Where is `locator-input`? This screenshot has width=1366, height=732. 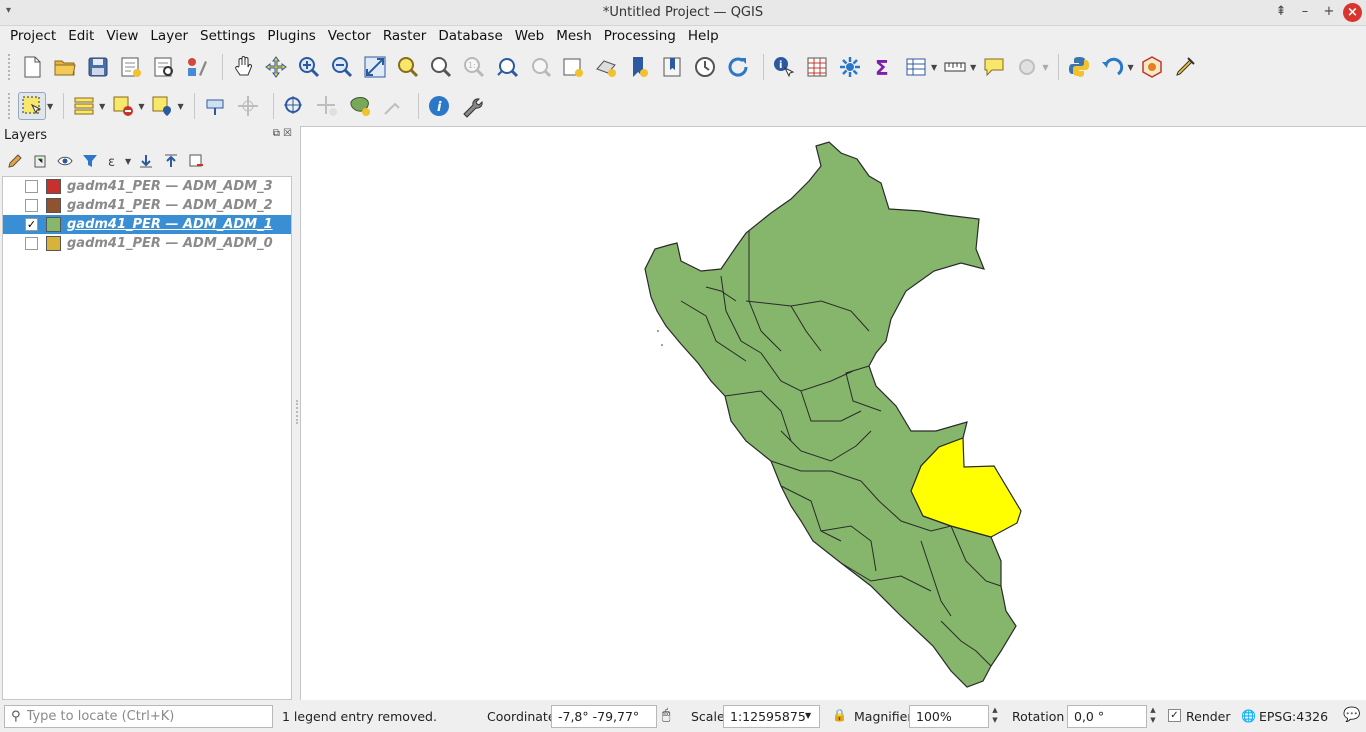
locator-input is located at coordinates (141, 716).